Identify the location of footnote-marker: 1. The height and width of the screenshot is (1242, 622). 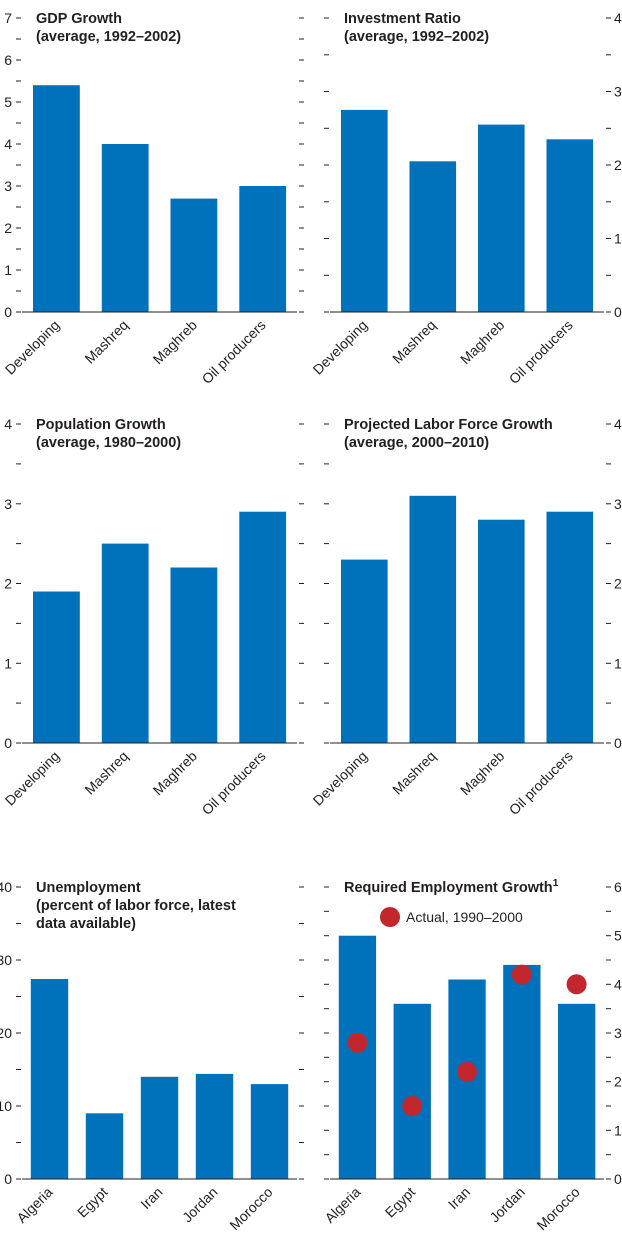
(556, 883).